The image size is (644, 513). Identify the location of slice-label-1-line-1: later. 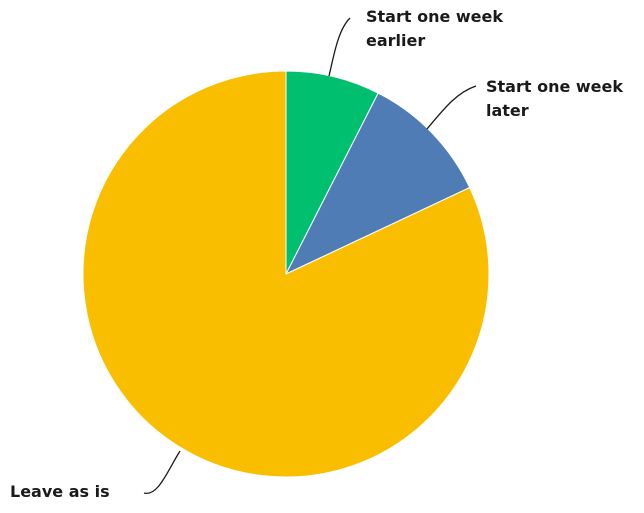
(507, 110).